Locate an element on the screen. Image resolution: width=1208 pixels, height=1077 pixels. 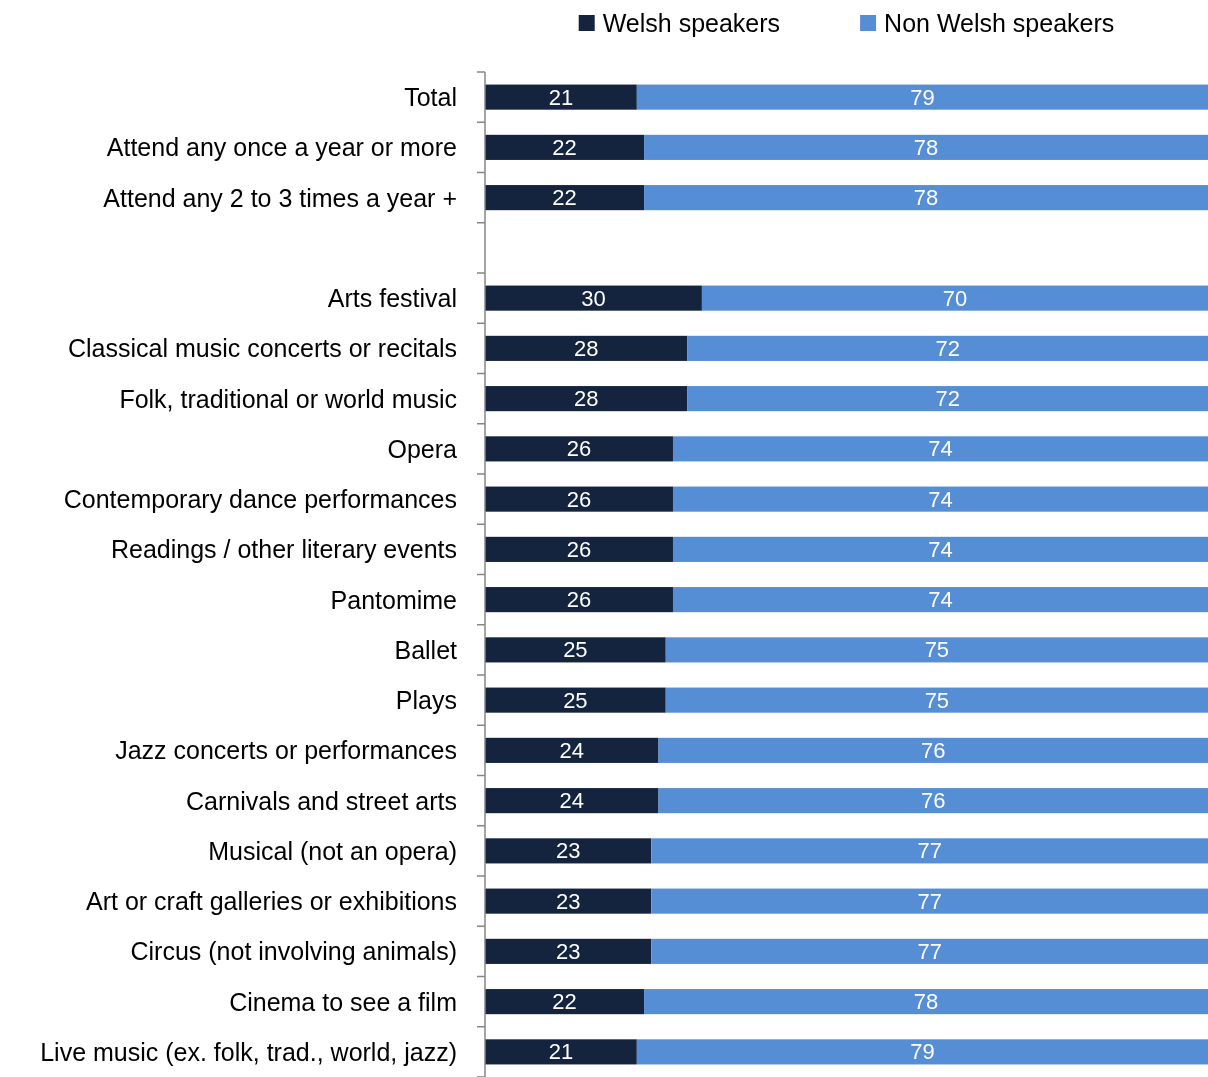
data-label: 70 is located at coordinates (955, 298).